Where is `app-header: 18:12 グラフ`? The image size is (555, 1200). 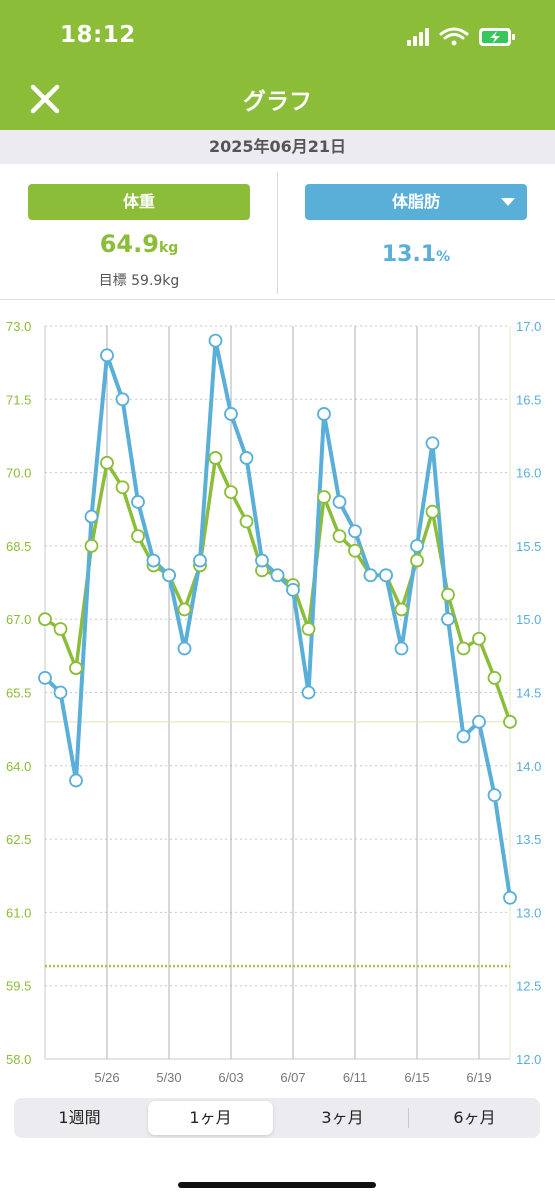
app-header: 18:12 グラフ is located at coordinates (277, 65).